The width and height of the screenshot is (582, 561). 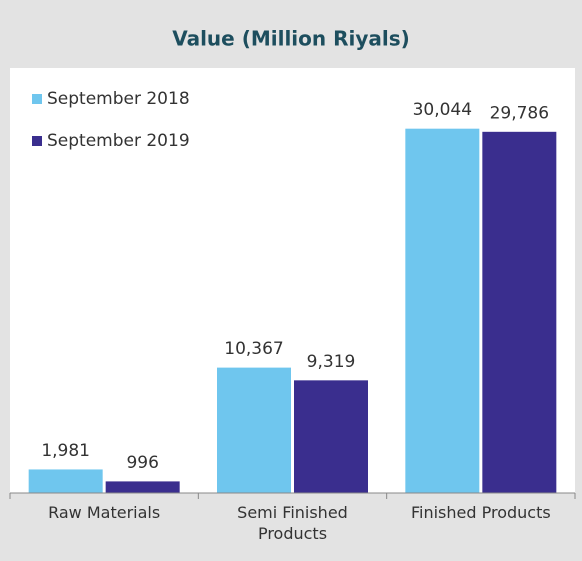 What do you see at coordinates (104, 512) in the screenshot?
I see `x-tick-label: Raw Materials` at bounding box center [104, 512].